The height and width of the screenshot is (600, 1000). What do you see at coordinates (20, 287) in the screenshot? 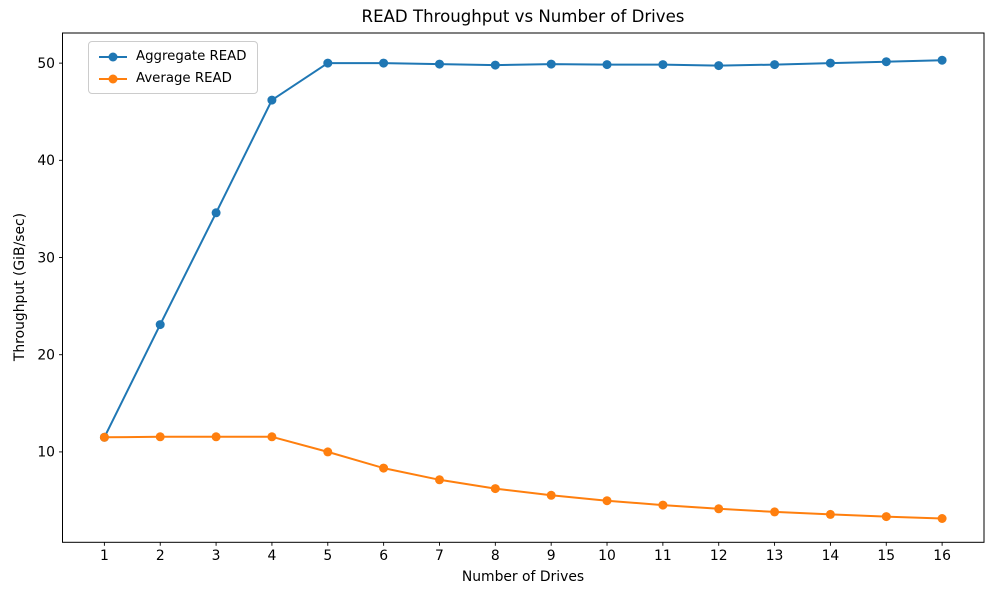
I see `y-axis-label: Throughput (GiB/sec)` at bounding box center [20, 287].